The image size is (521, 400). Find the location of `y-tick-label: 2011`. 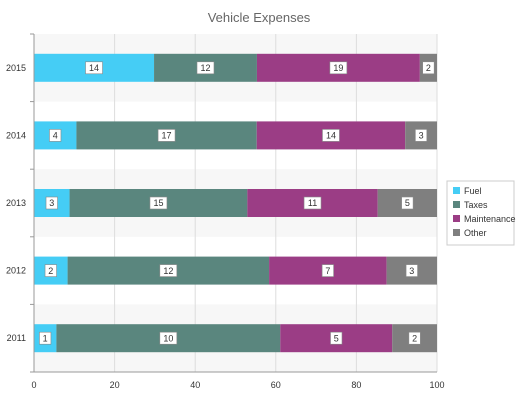

y-tick-label: 2011 is located at coordinates (16, 338).